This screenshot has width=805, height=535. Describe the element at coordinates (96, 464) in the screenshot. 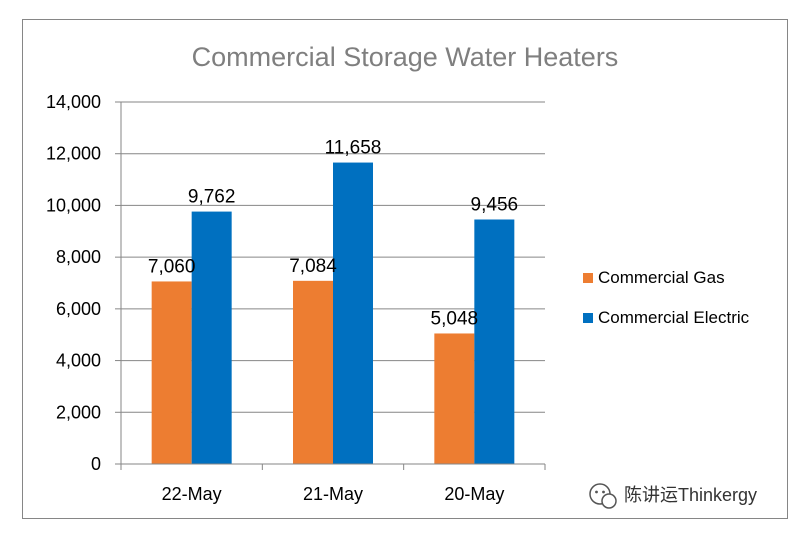

I see `y-tick-label: 0` at that location.